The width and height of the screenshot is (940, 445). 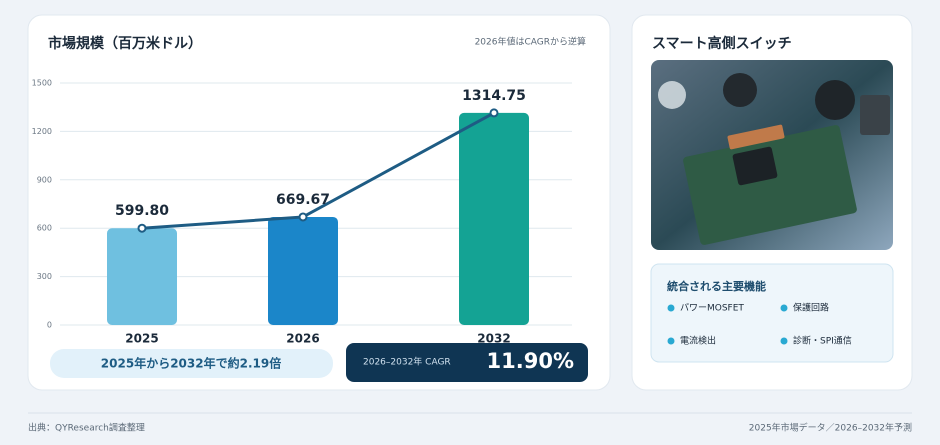 What do you see at coordinates (141, 339) in the screenshot?
I see `x-tick-label: 2025` at bounding box center [141, 339].